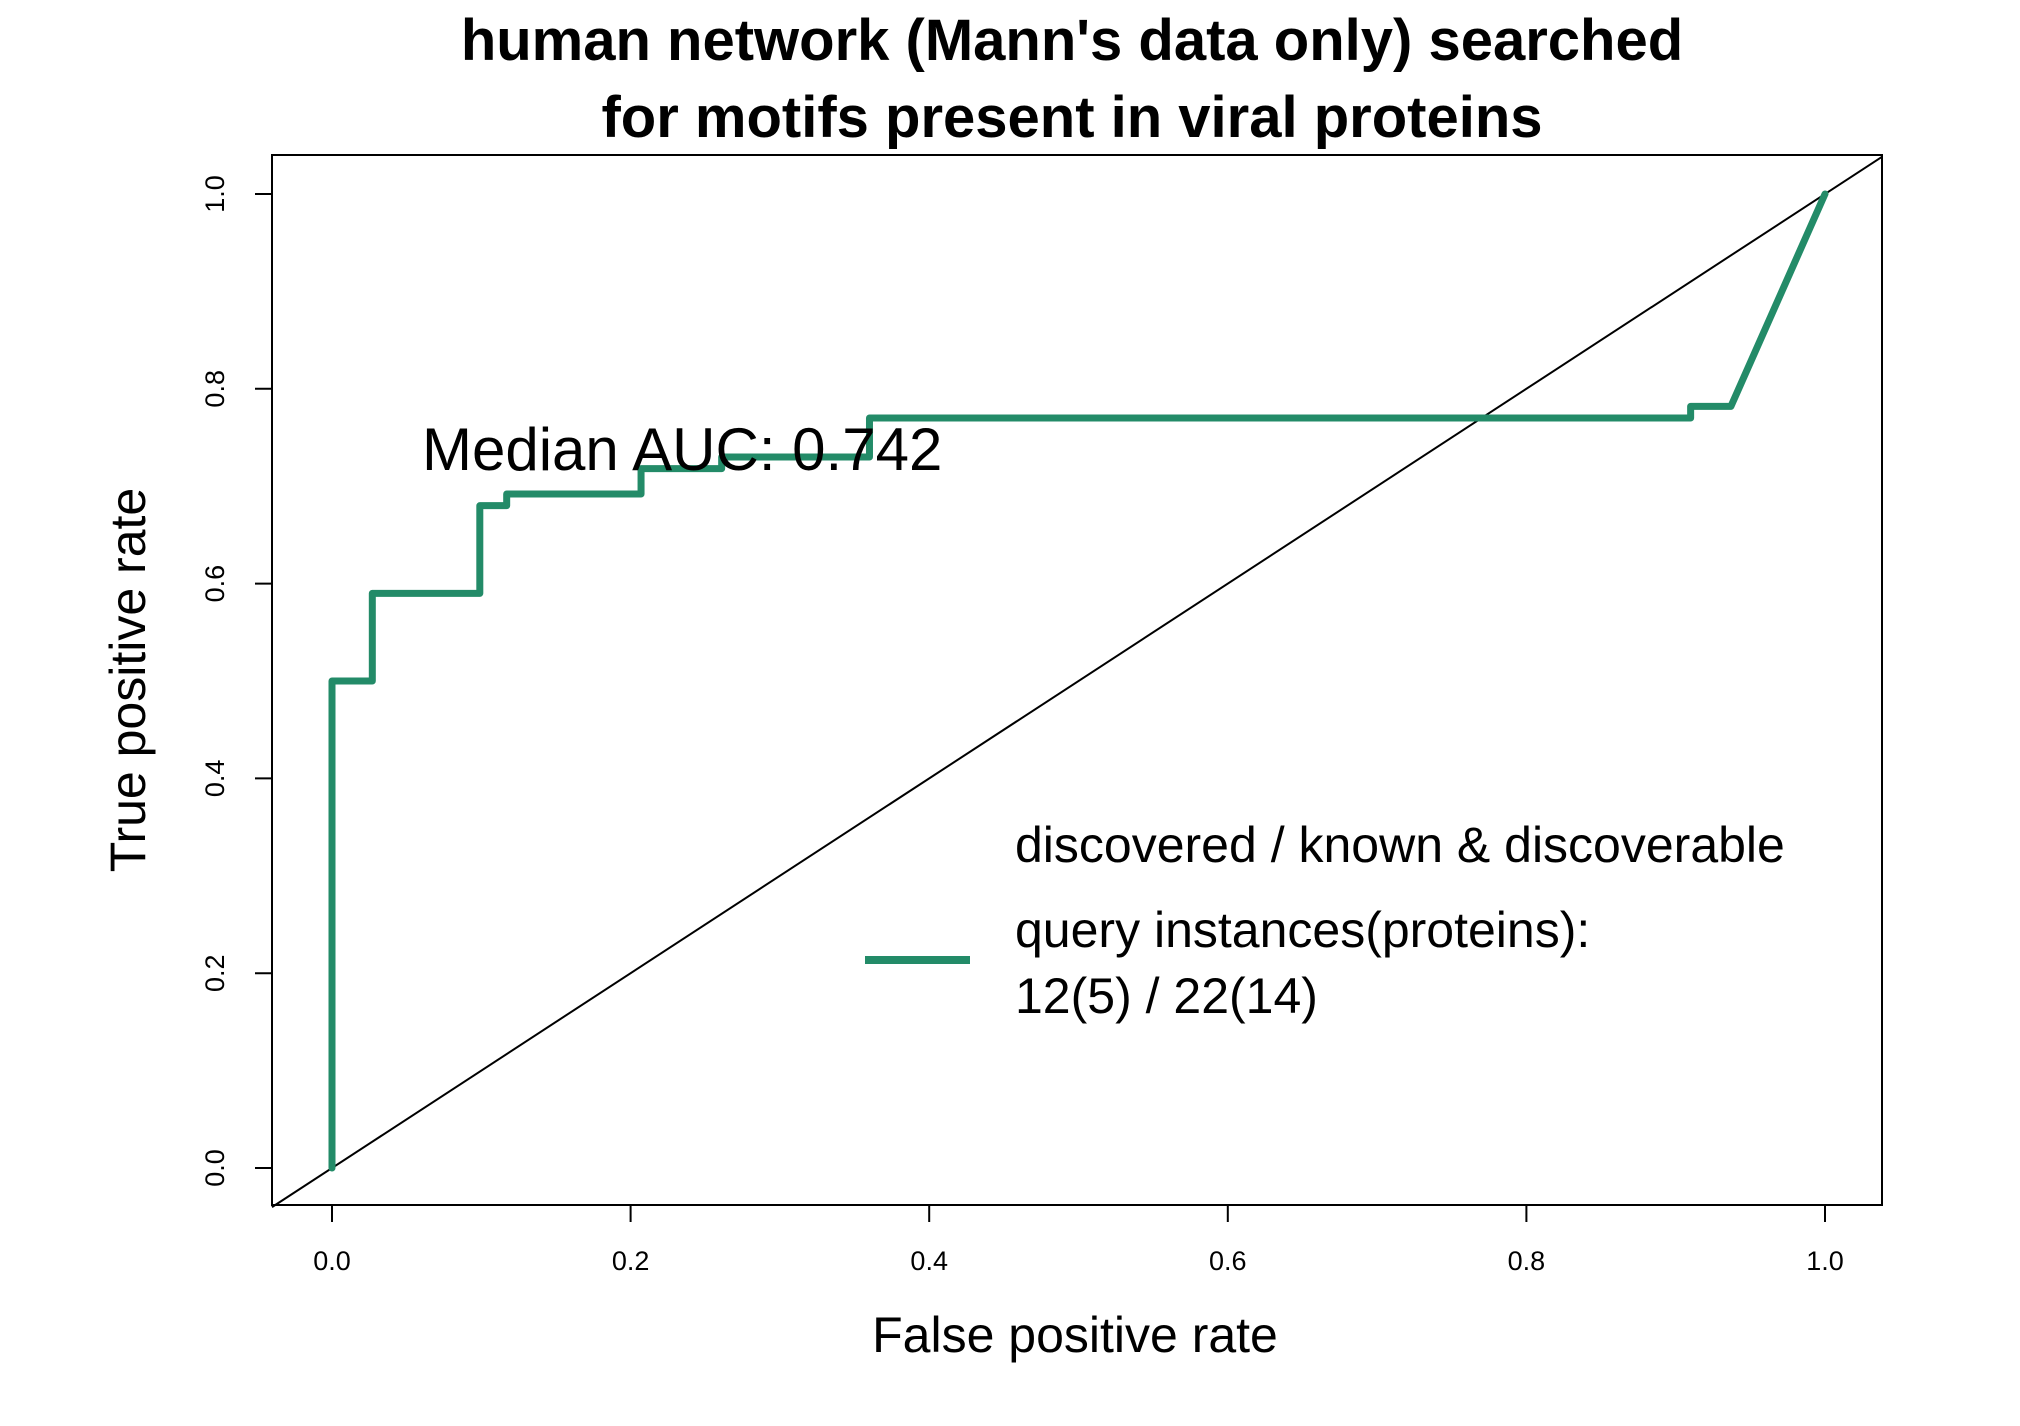  I want to click on y-axis: 0.0 0.2 0.4 0.6 0.8 1.0, so click(236, 681).